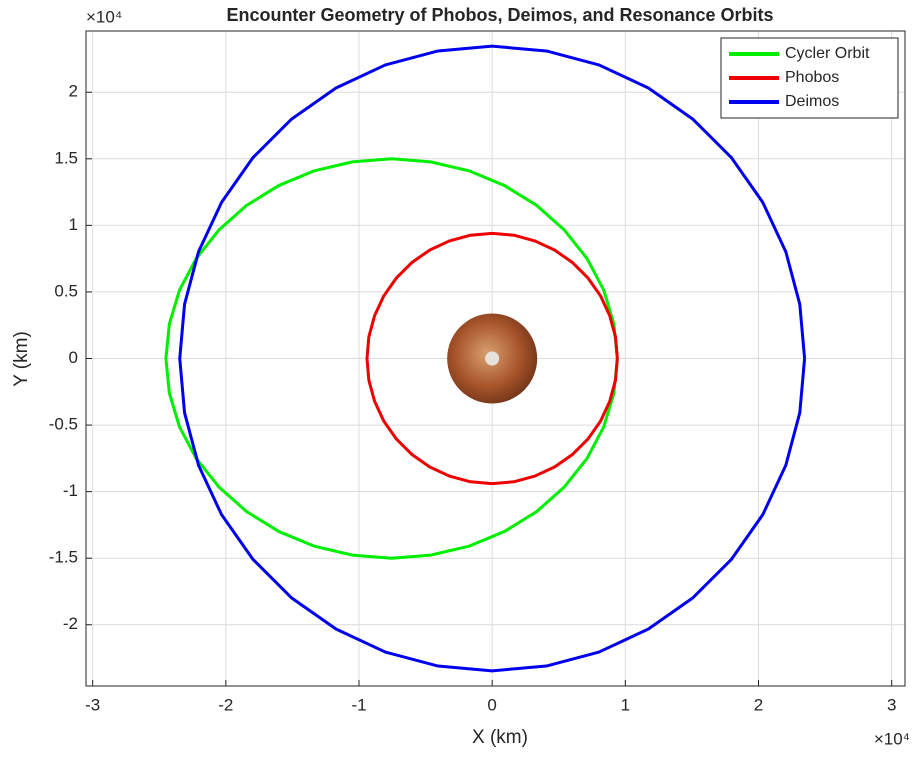 The height and width of the screenshot is (758, 913). I want to click on y-multiplier: ×10⁴, so click(104, 16).